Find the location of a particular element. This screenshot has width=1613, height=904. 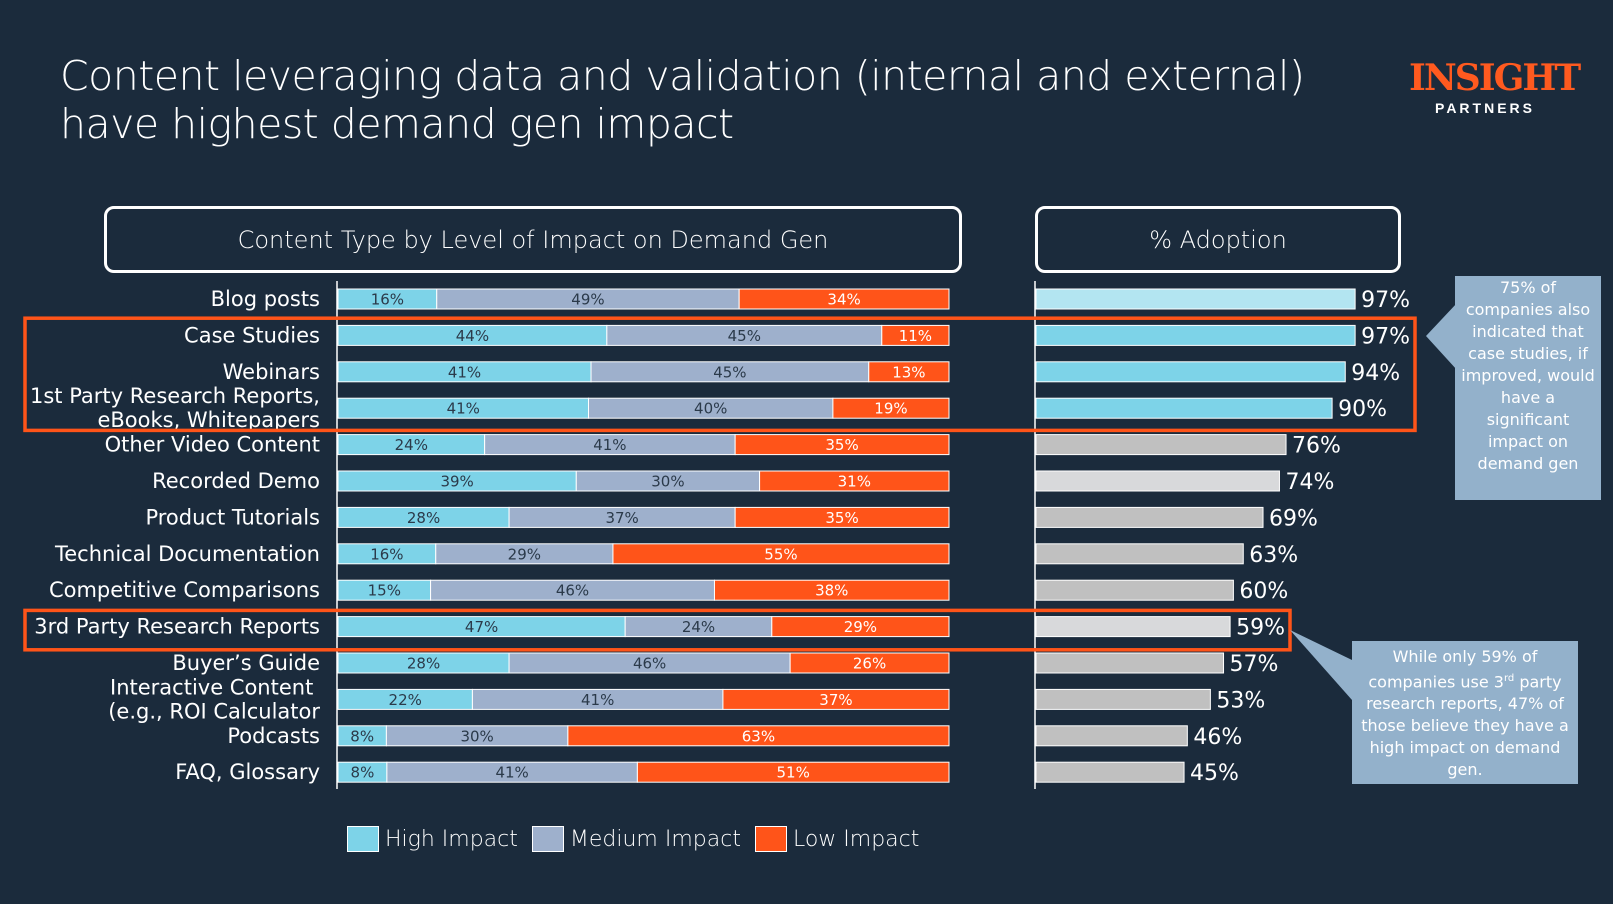

category-label-line: 1st Party Research Reports, is located at coordinates (175, 396).